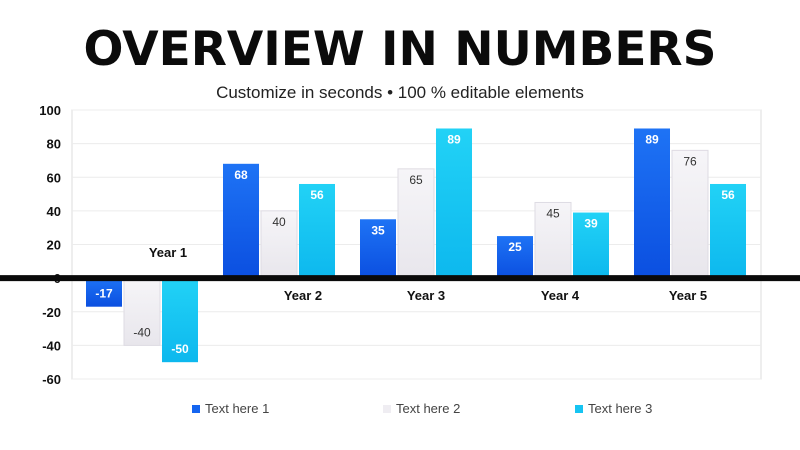 Image resolution: width=800 pixels, height=450 pixels. Describe the element at coordinates (560, 295) in the screenshot. I see `category-label: Year 4` at that location.